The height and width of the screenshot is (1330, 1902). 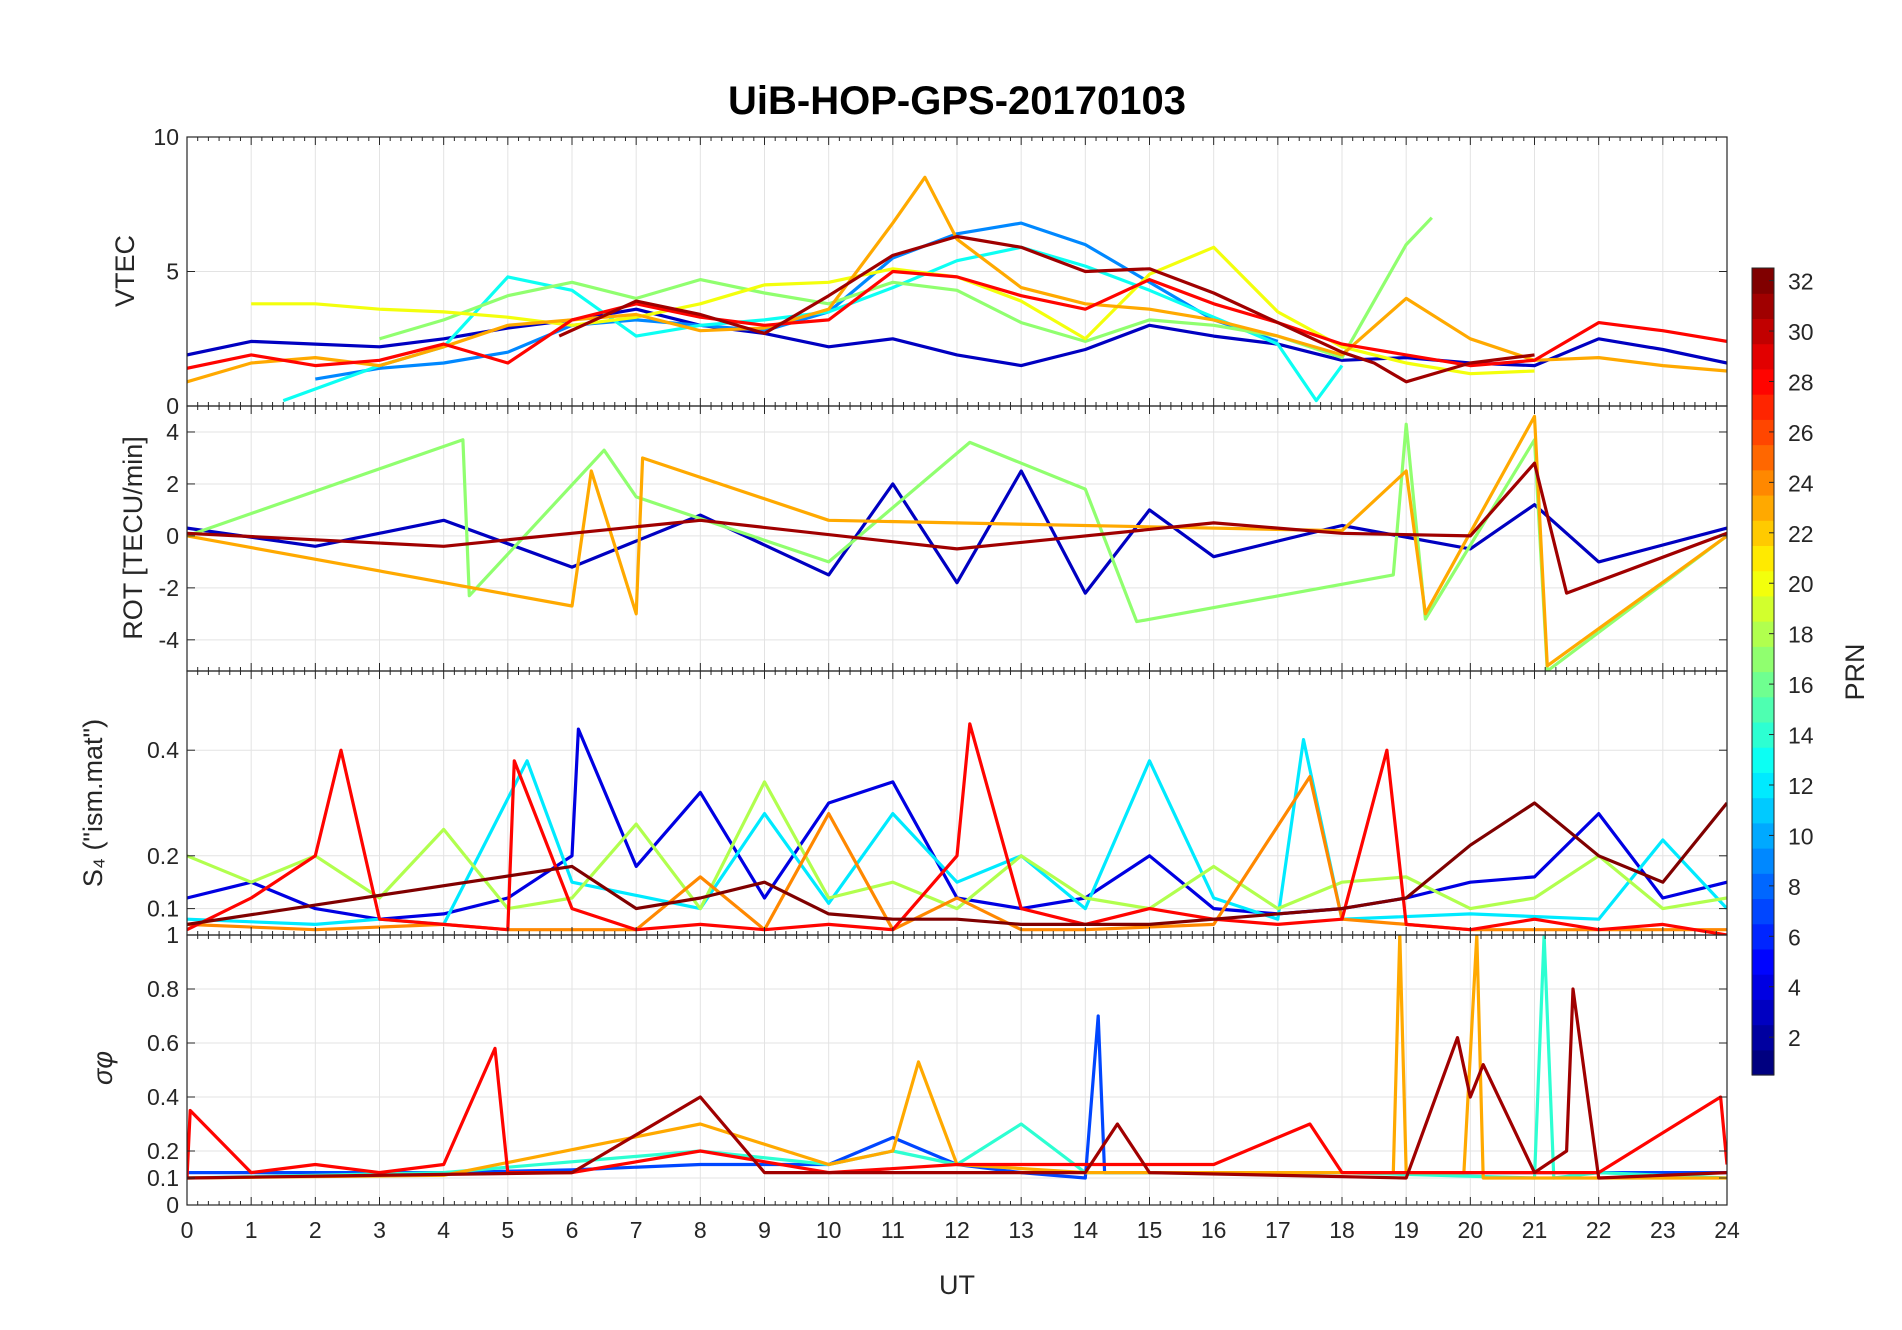 I want to click on vtec-series, so click(x=957, y=289).